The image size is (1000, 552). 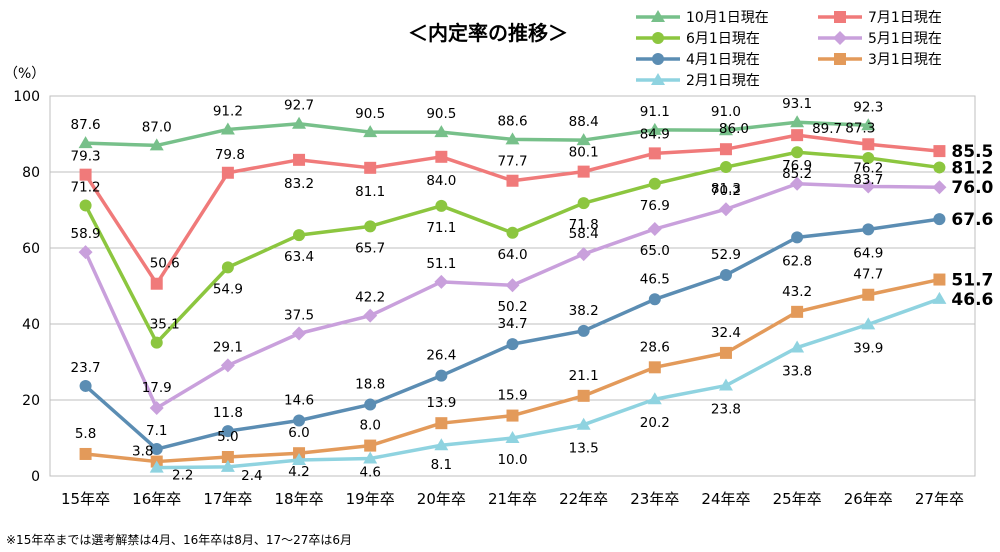 What do you see at coordinates (584, 153) in the screenshot?
I see `data-label: 80.1` at bounding box center [584, 153].